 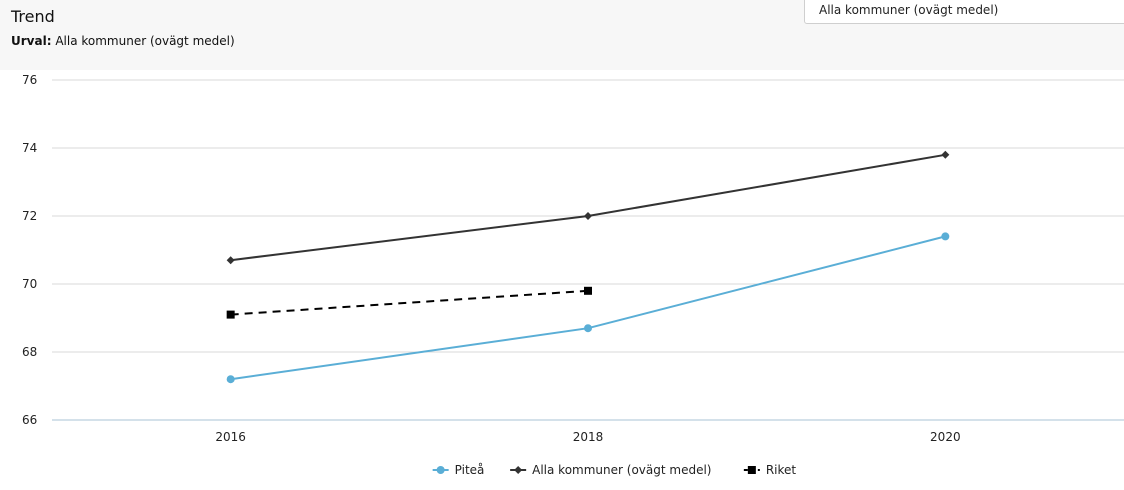 I want to click on comparison-select: Alla kommuner (ovägt medel), so click(x=964, y=12).